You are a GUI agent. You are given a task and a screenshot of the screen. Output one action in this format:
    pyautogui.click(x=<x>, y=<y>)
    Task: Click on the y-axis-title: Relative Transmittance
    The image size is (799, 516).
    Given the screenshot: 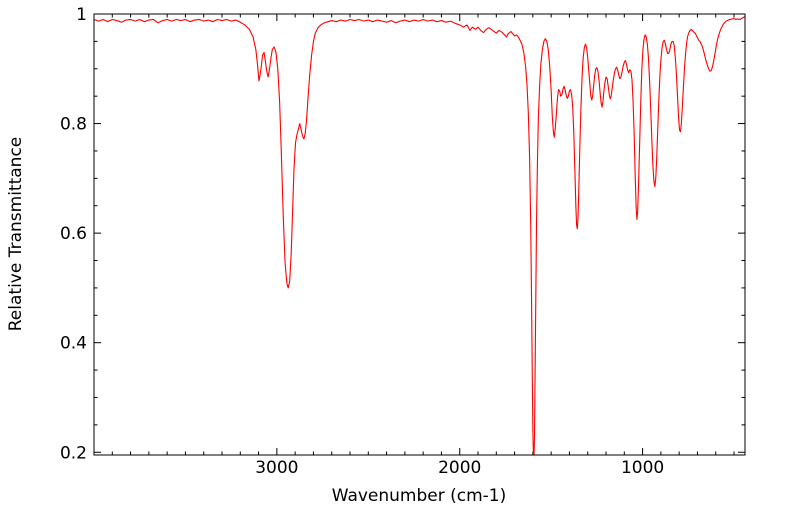 What is the action you would take?
    pyautogui.click(x=16, y=234)
    